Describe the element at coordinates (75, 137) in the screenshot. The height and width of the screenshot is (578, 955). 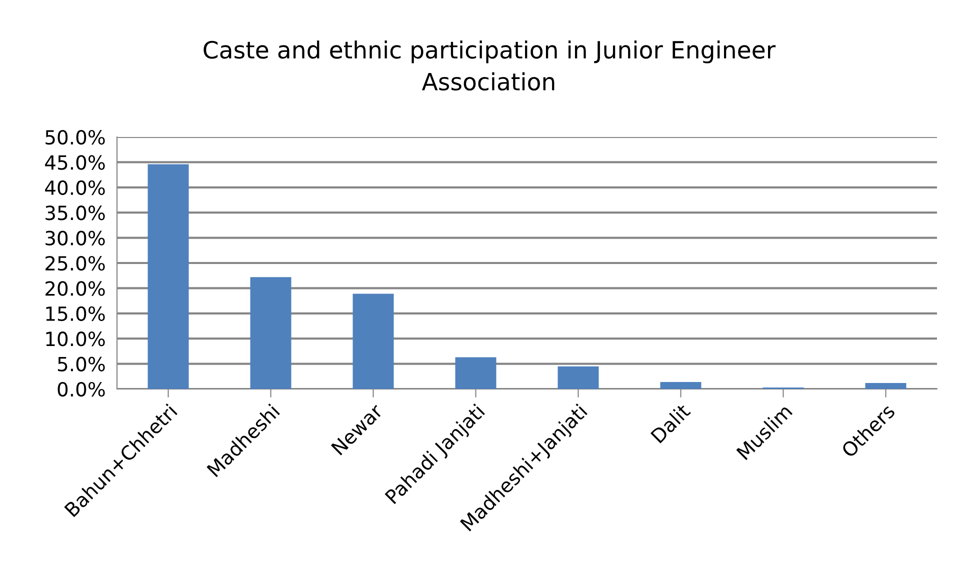
I see `y-tick-label: 50.0%` at that location.